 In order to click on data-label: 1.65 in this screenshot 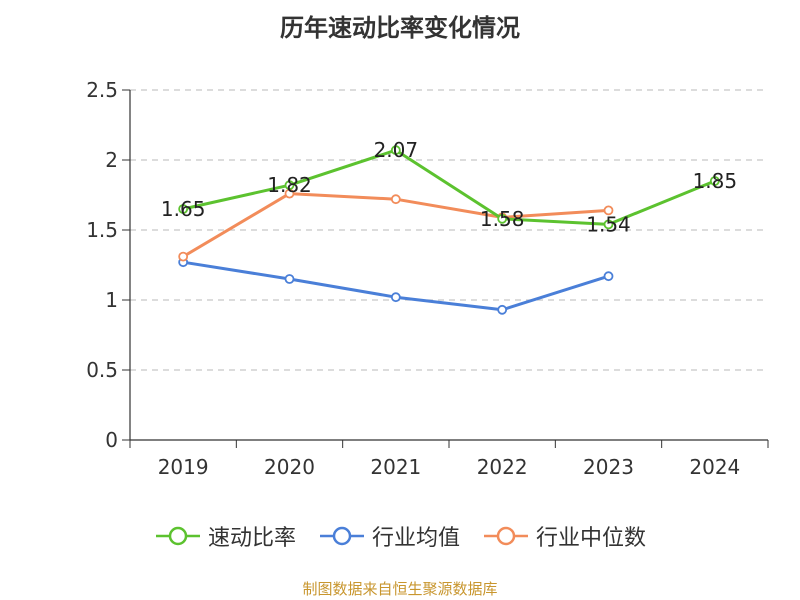, I will do `click(183, 209)`.